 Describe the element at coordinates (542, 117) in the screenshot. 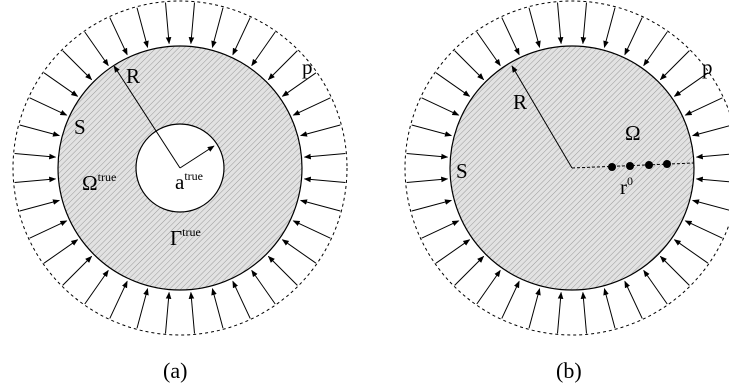

I see `radius-R-arrow-b` at that location.